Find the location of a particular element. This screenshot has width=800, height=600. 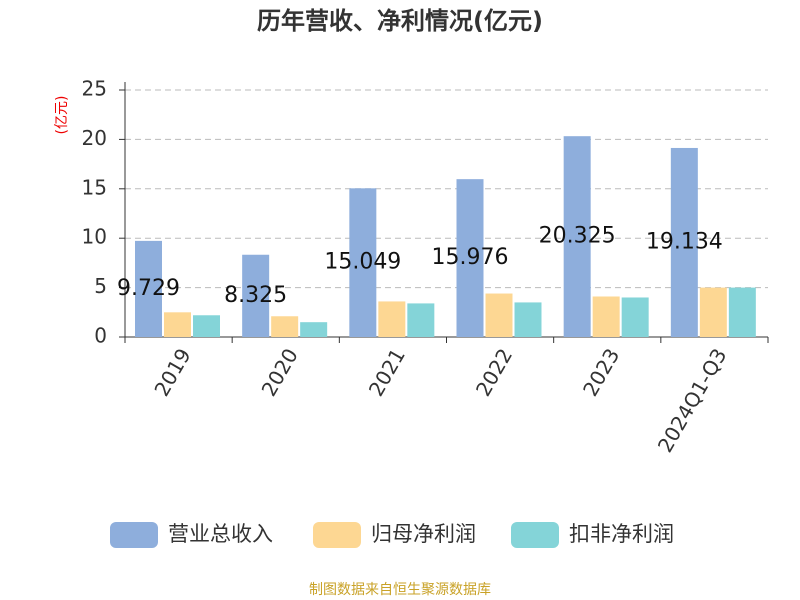

data-label: 20.325 is located at coordinates (577, 236).